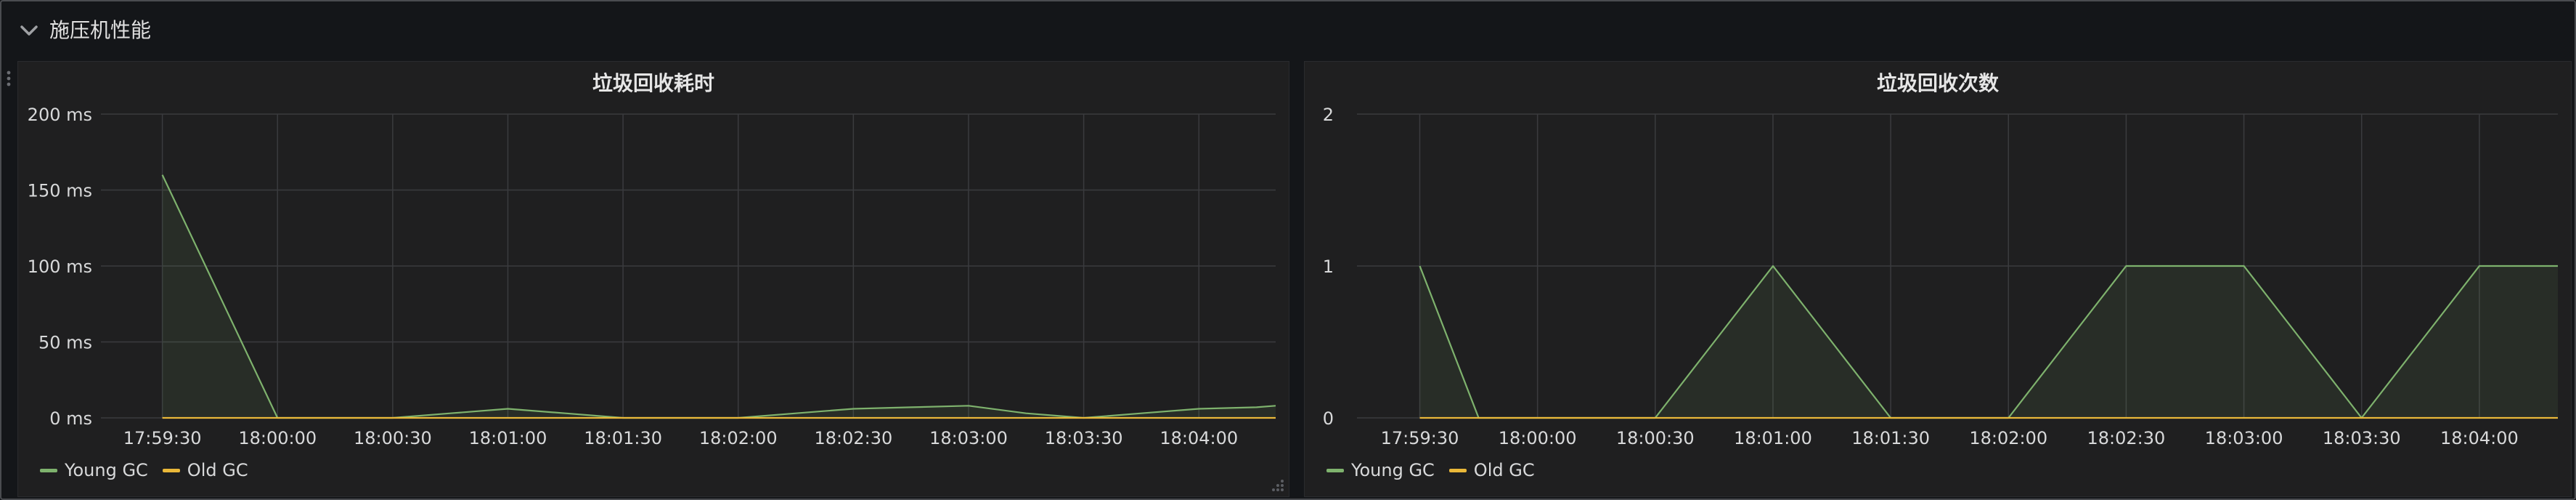 The width and height of the screenshot is (2576, 500). What do you see at coordinates (100, 30) in the screenshot?
I see `row-title: 施压机性能` at bounding box center [100, 30].